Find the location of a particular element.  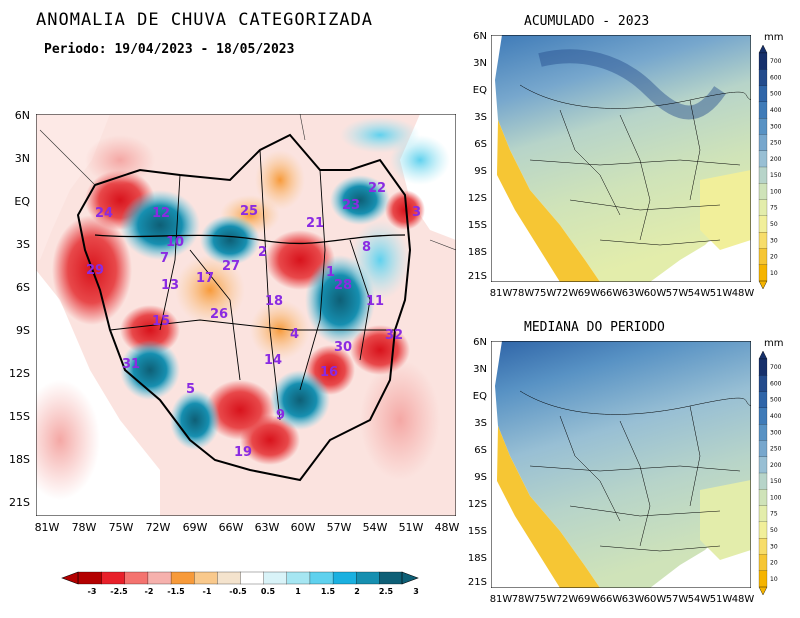

unit-label-bottom: mm is located at coordinates (773, 343).